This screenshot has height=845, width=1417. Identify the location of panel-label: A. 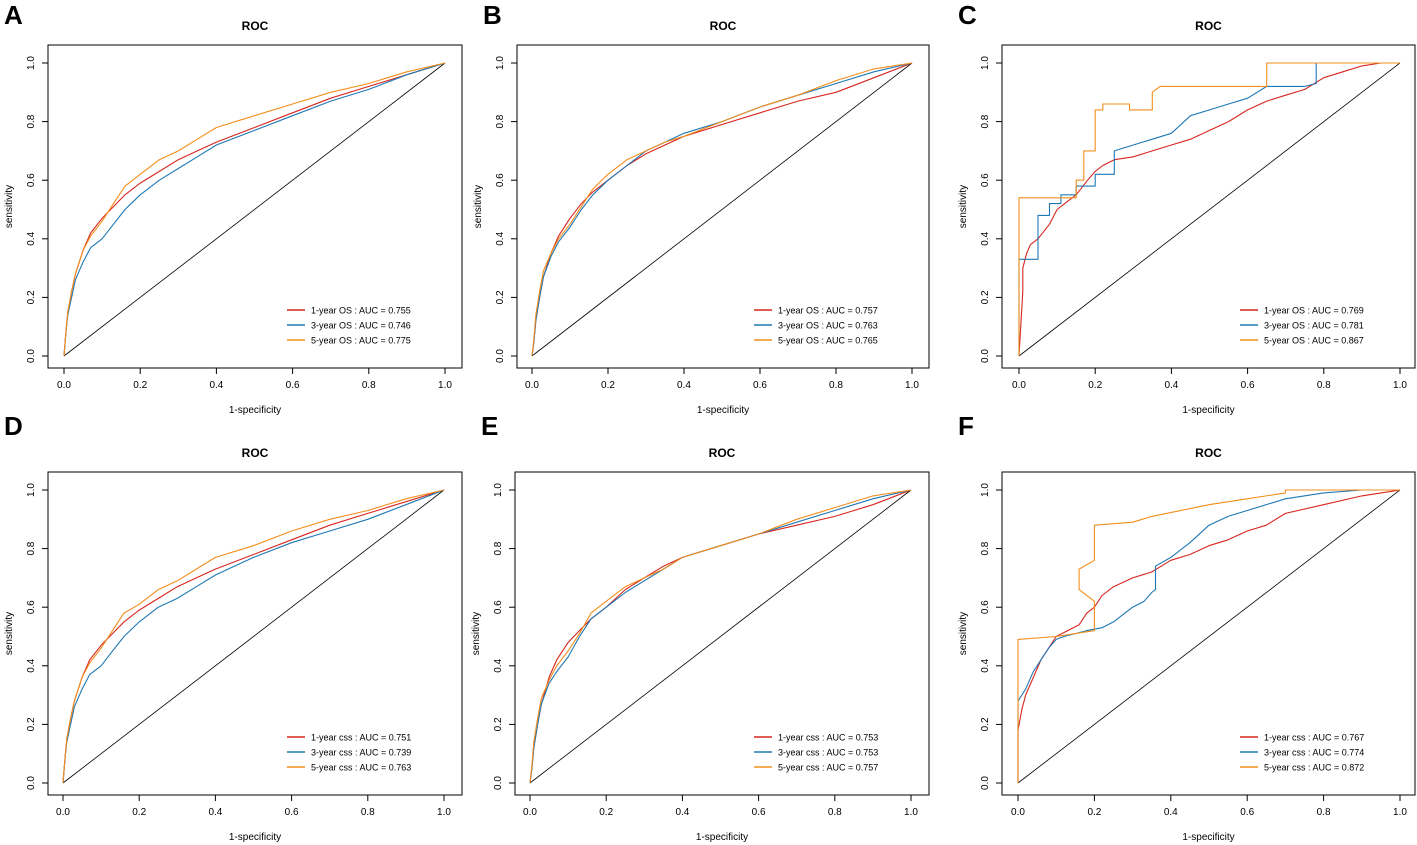
(13, 15).